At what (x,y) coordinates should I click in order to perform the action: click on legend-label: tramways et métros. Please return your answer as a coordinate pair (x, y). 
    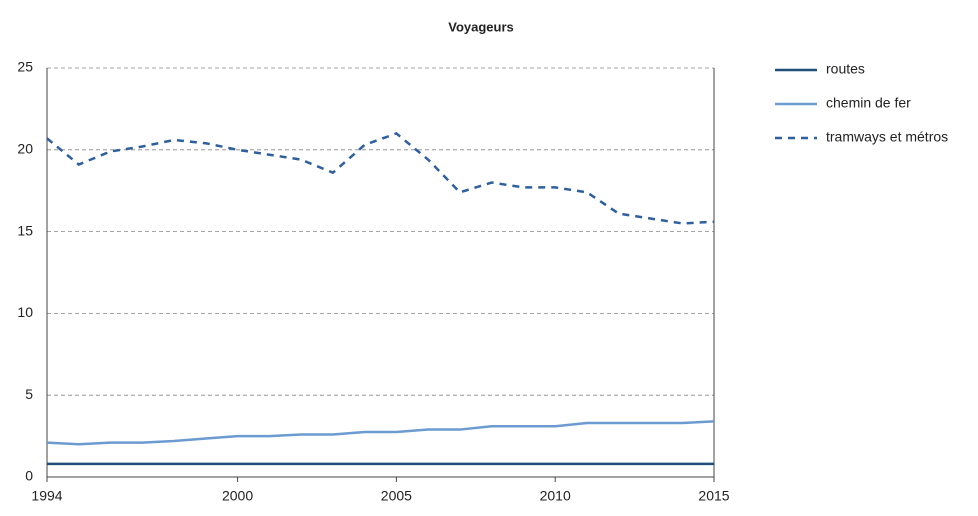
    Looking at the image, I should click on (887, 137).